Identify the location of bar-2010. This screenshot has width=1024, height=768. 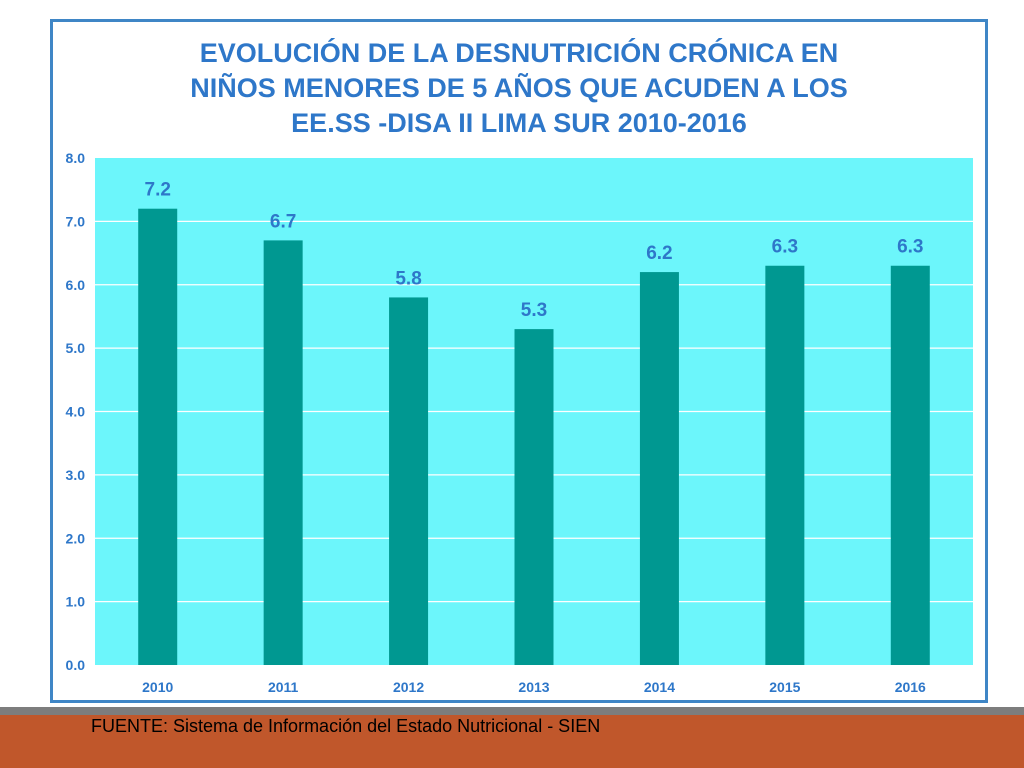
(158, 436).